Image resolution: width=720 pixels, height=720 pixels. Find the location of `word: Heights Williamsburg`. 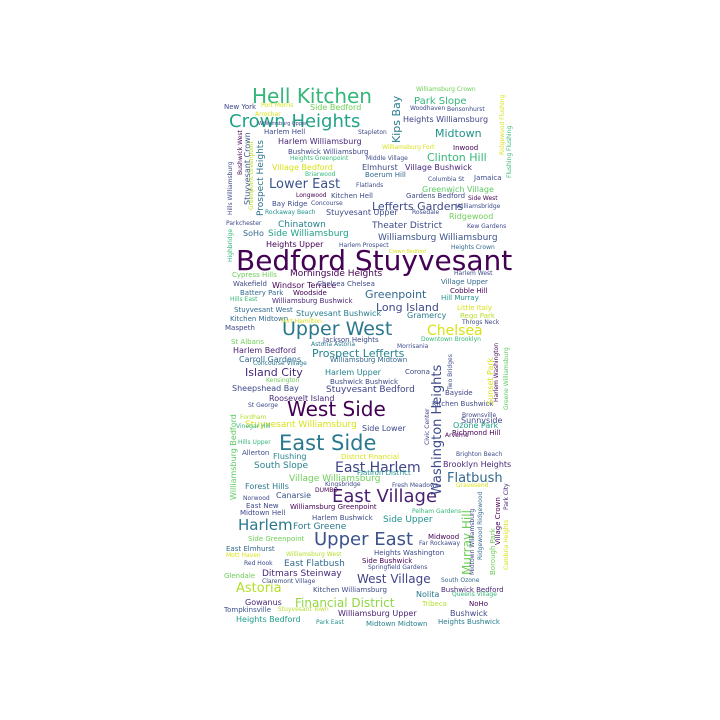

word: Heights Williamsburg is located at coordinates (446, 119).